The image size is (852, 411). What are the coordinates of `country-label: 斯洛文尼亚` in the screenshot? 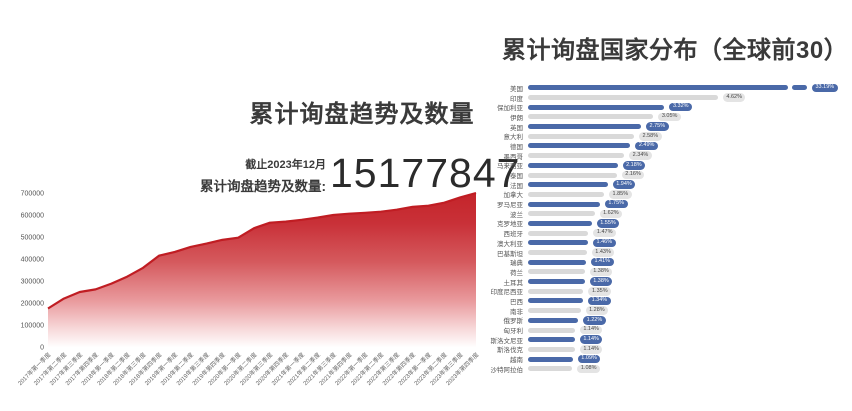 It's located at (507, 341).